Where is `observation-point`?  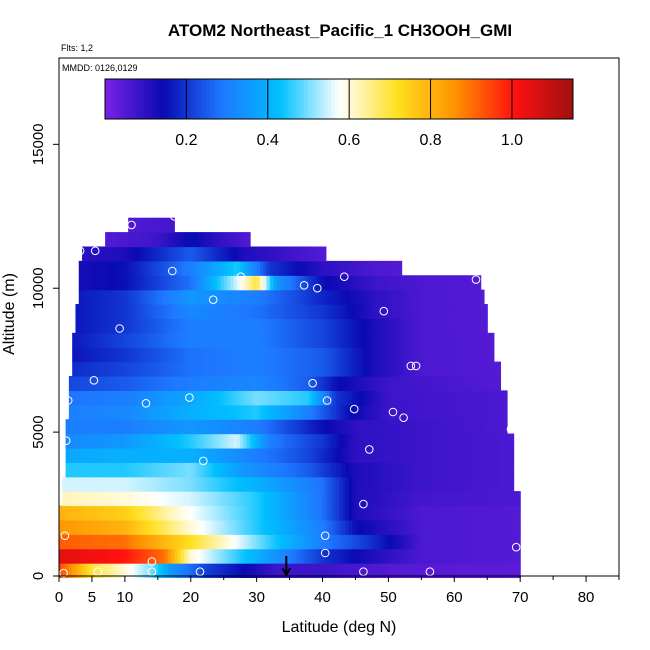
observation-point is located at coordinates (74, 279).